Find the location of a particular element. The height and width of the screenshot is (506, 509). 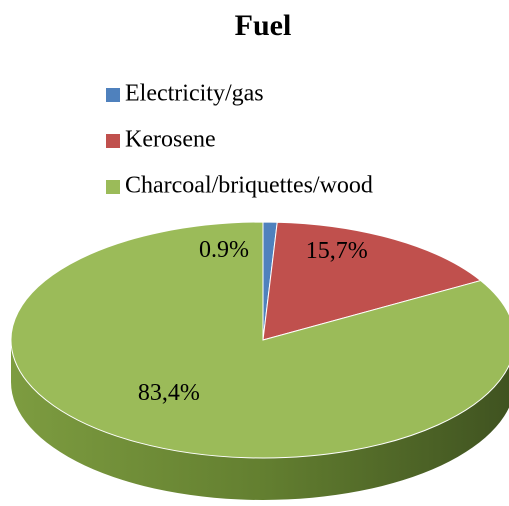

data-label: 0.9% is located at coordinates (224, 250).